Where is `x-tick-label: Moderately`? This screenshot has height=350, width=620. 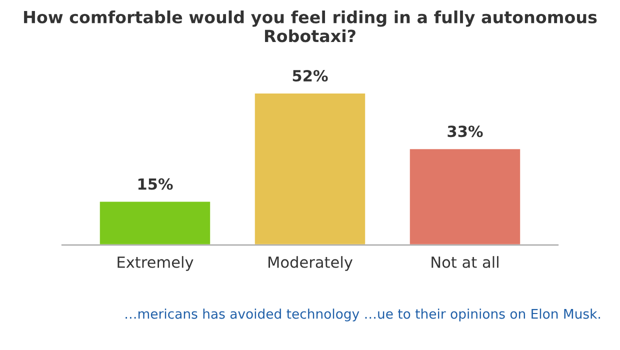 x-tick-label: Moderately is located at coordinates (310, 263).